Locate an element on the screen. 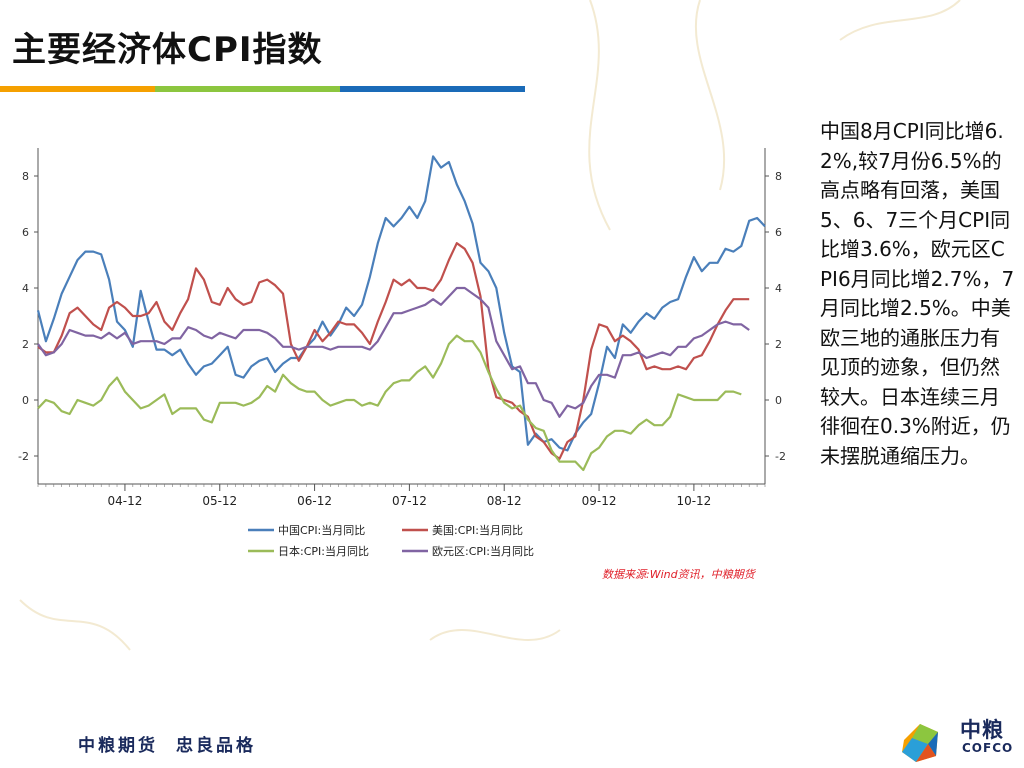 Image resolution: width=1024 pixels, height=768 pixels. x-tick-label: 07-12 is located at coordinates (409, 501).